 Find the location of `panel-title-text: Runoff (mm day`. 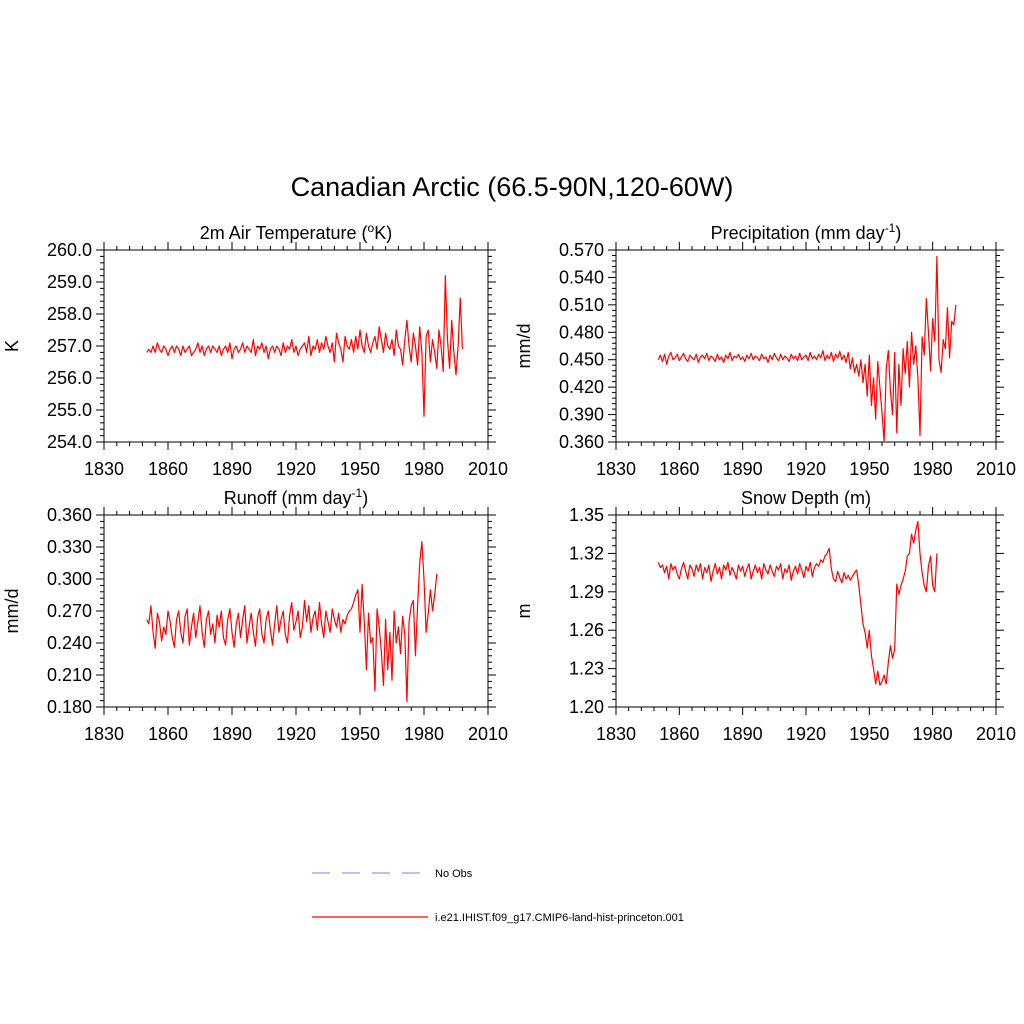

panel-title-text: Runoff (mm day is located at coordinates (288, 498).